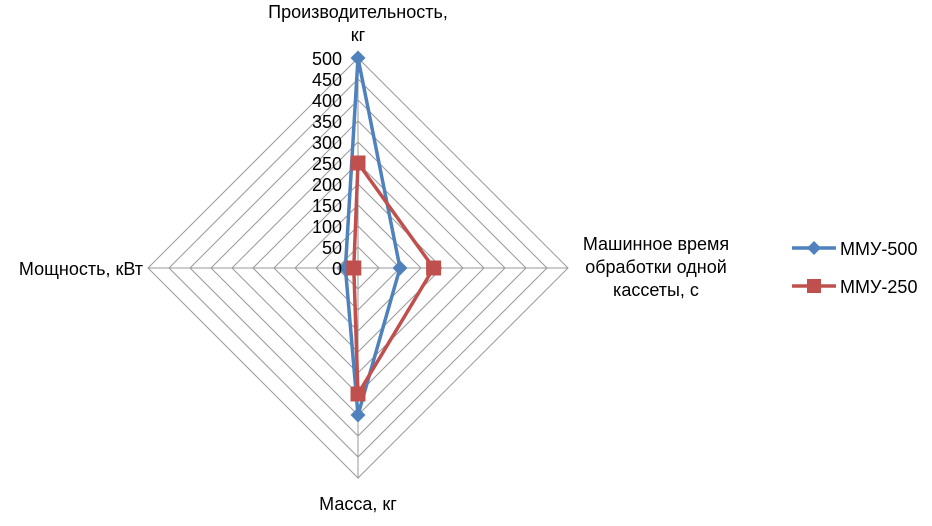 The width and height of the screenshot is (932, 526). What do you see at coordinates (878, 287) in the screenshot?
I see `legend-label: ММУ-250` at bounding box center [878, 287].